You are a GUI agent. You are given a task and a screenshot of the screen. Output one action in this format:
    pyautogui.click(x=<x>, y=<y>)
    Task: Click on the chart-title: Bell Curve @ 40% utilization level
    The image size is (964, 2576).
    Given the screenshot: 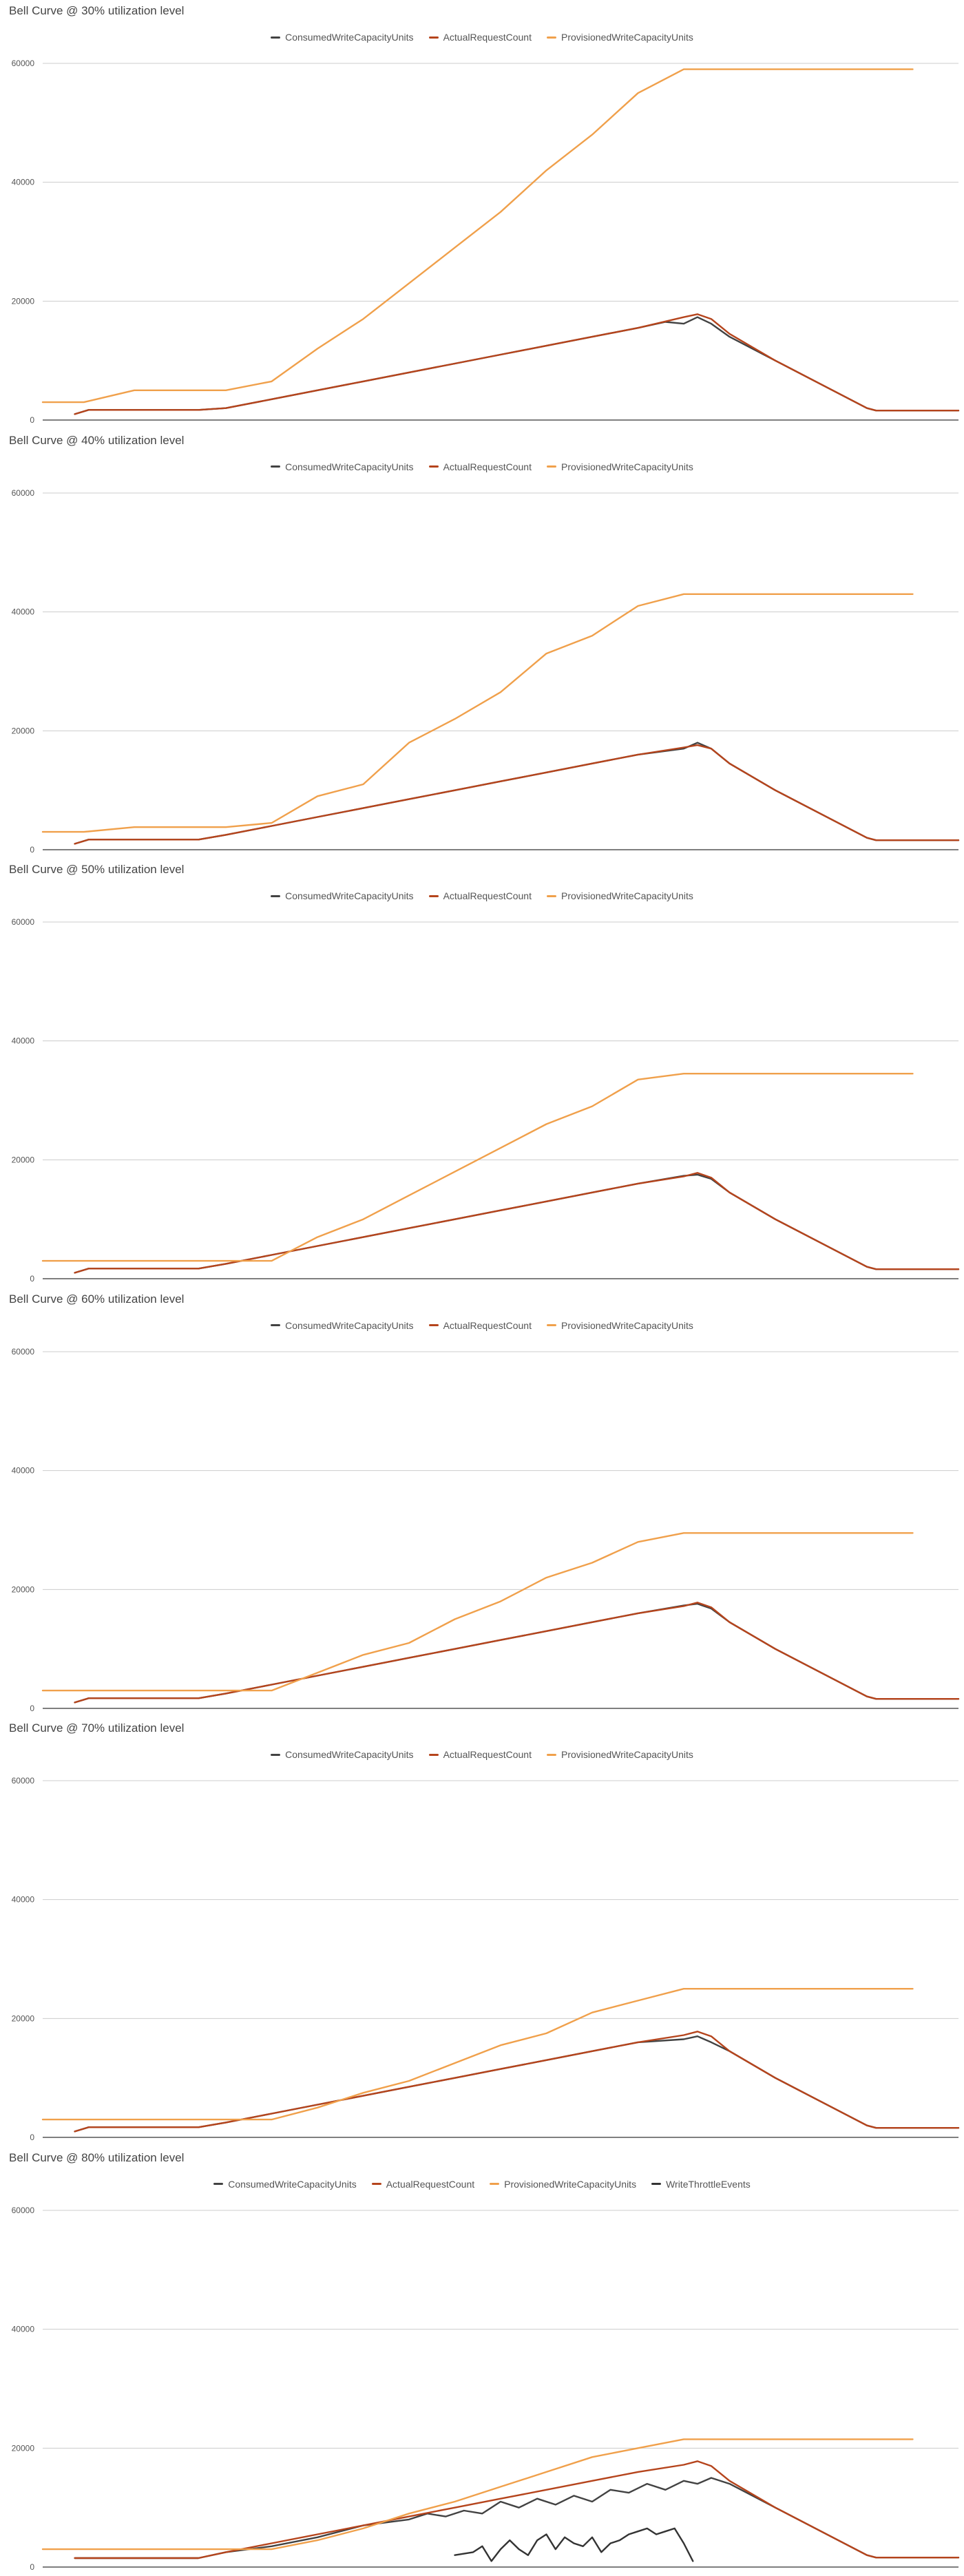 What is the action you would take?
    pyautogui.click(x=97, y=440)
    